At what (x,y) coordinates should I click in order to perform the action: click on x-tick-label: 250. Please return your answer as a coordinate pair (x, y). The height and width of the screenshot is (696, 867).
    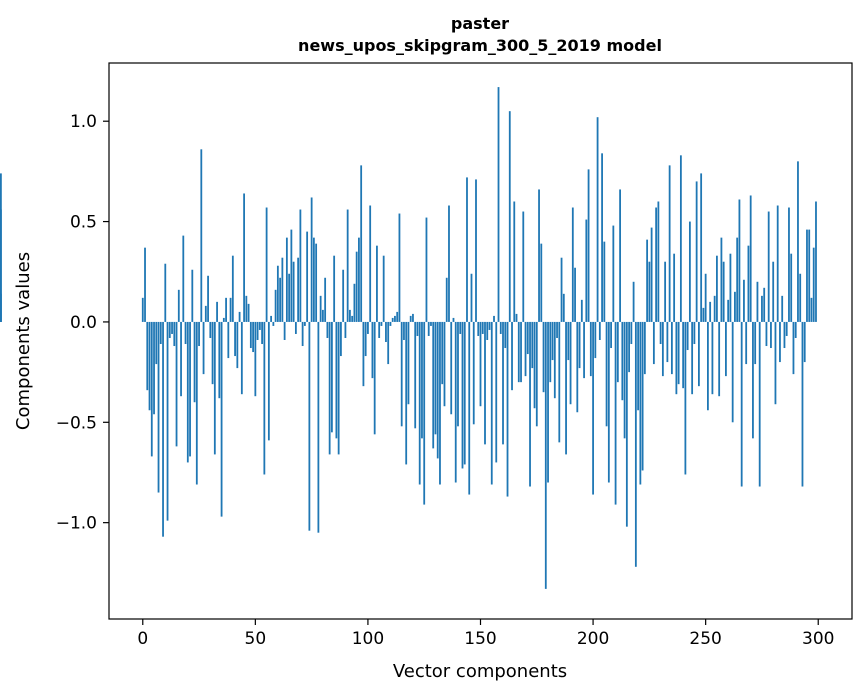
    Looking at the image, I should click on (705, 639).